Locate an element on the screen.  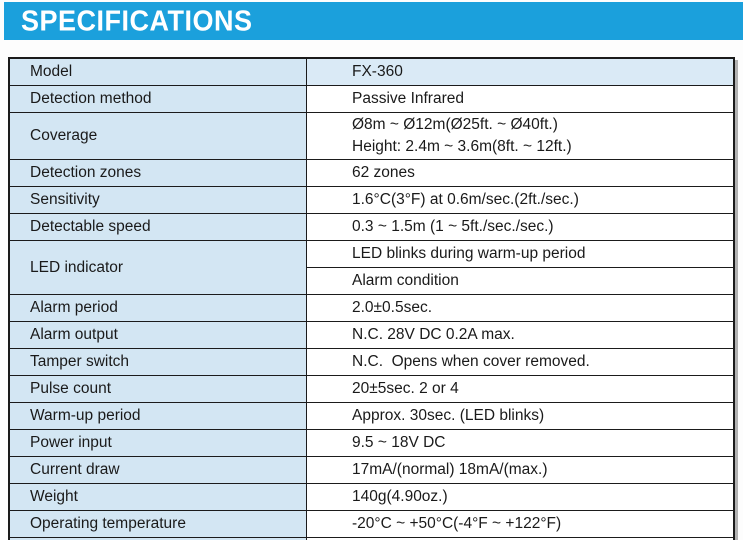
spec-label-alarm-output: Alarm output is located at coordinates (157, 335).